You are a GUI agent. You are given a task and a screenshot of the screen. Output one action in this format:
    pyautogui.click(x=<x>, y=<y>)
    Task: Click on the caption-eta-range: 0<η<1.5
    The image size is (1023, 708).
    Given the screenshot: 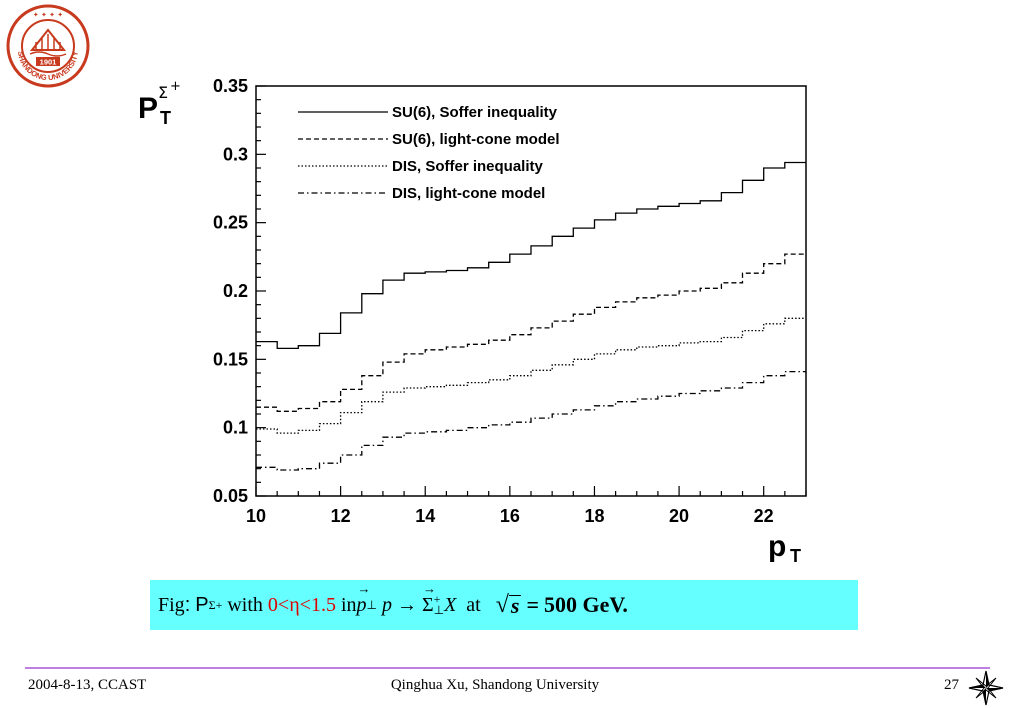 What is the action you would take?
    pyautogui.click(x=301, y=604)
    